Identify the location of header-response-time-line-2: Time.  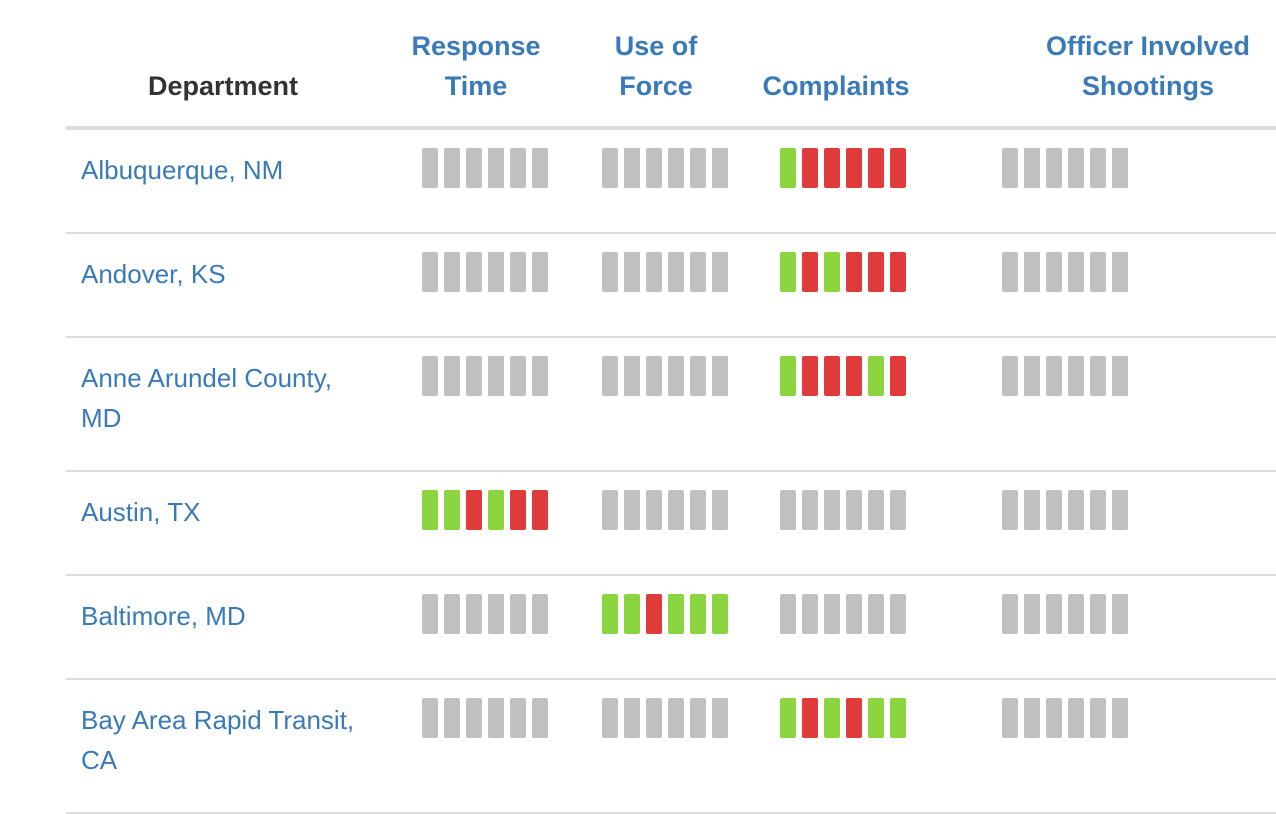
(476, 86).